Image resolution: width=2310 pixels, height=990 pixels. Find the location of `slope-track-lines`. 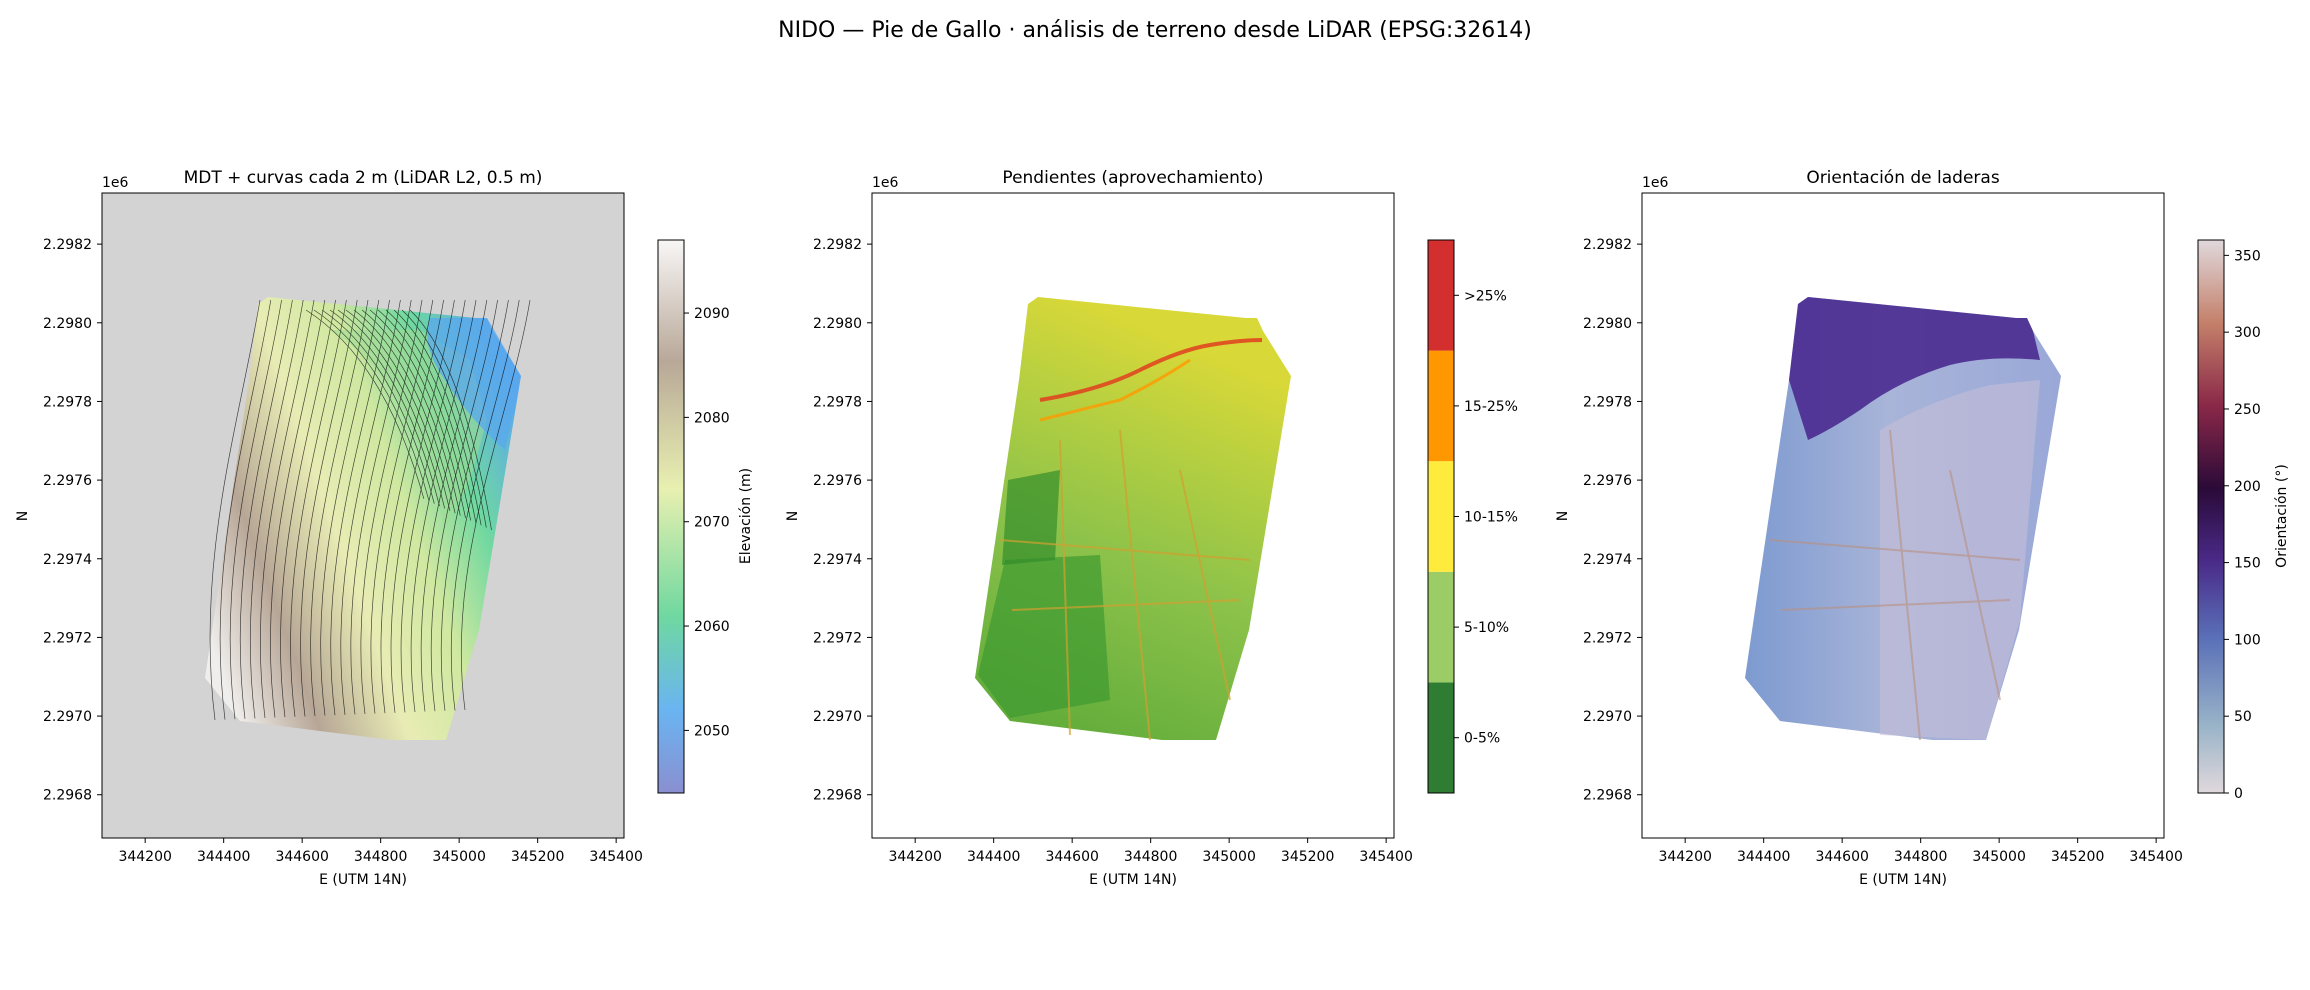

slope-track-lines is located at coordinates (1125, 585).